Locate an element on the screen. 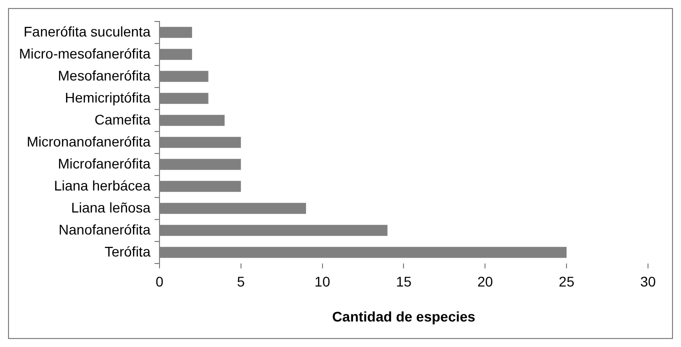  x-tick-label: 15 is located at coordinates (404, 282).